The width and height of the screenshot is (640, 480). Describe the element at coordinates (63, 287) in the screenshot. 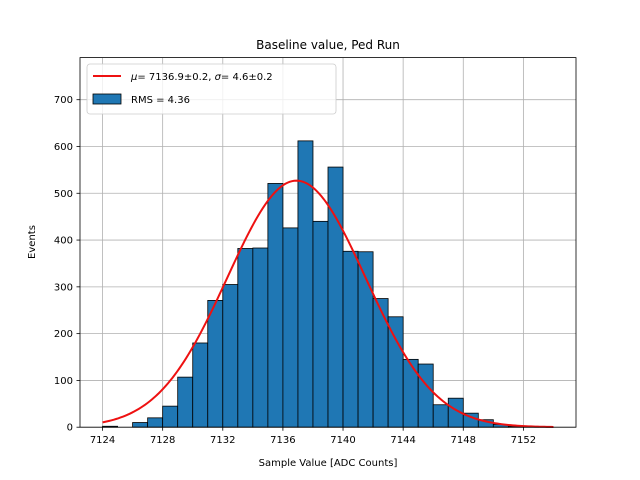

I see `y-tick-label: 300` at that location.